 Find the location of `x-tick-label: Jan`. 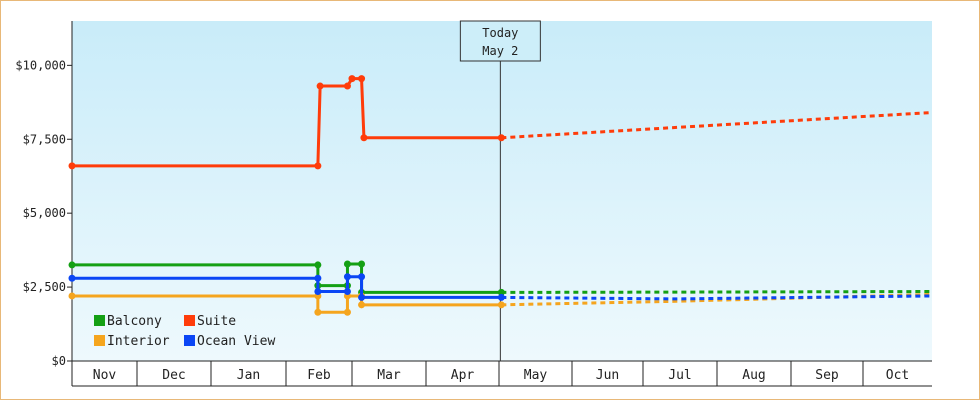

x-tick-label: Jan is located at coordinates (248, 375).